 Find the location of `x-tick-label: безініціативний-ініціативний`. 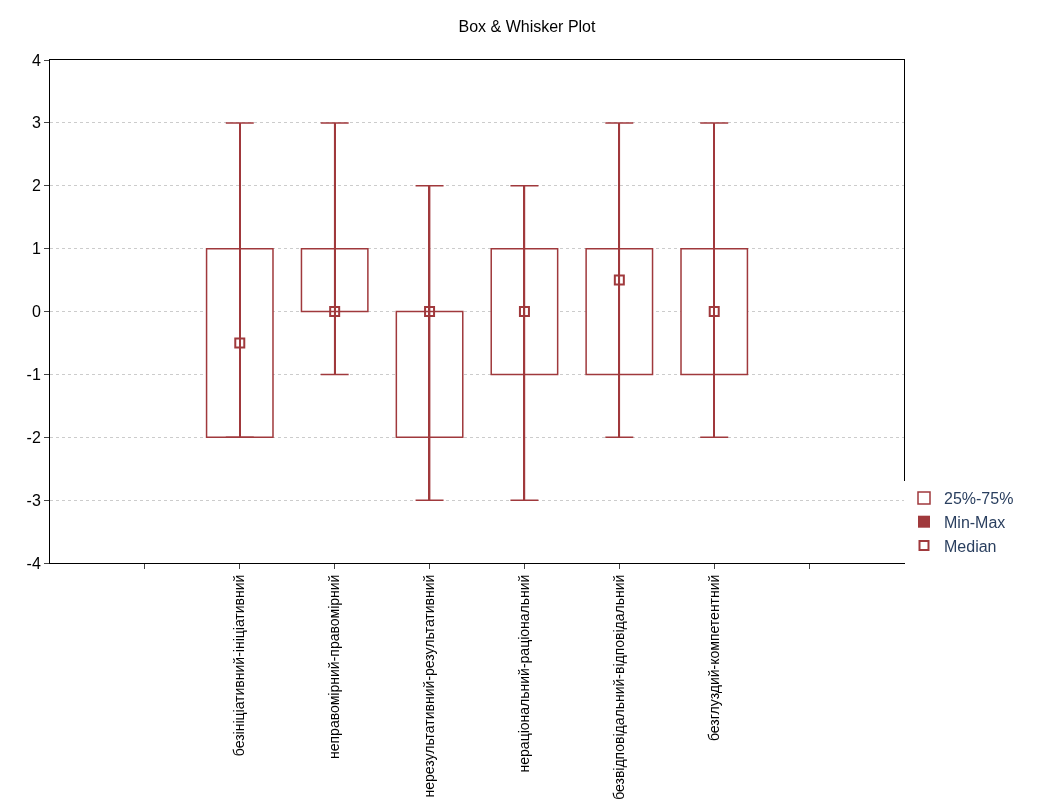

x-tick-label: безініціативний-ініціативний is located at coordinates (239, 665).